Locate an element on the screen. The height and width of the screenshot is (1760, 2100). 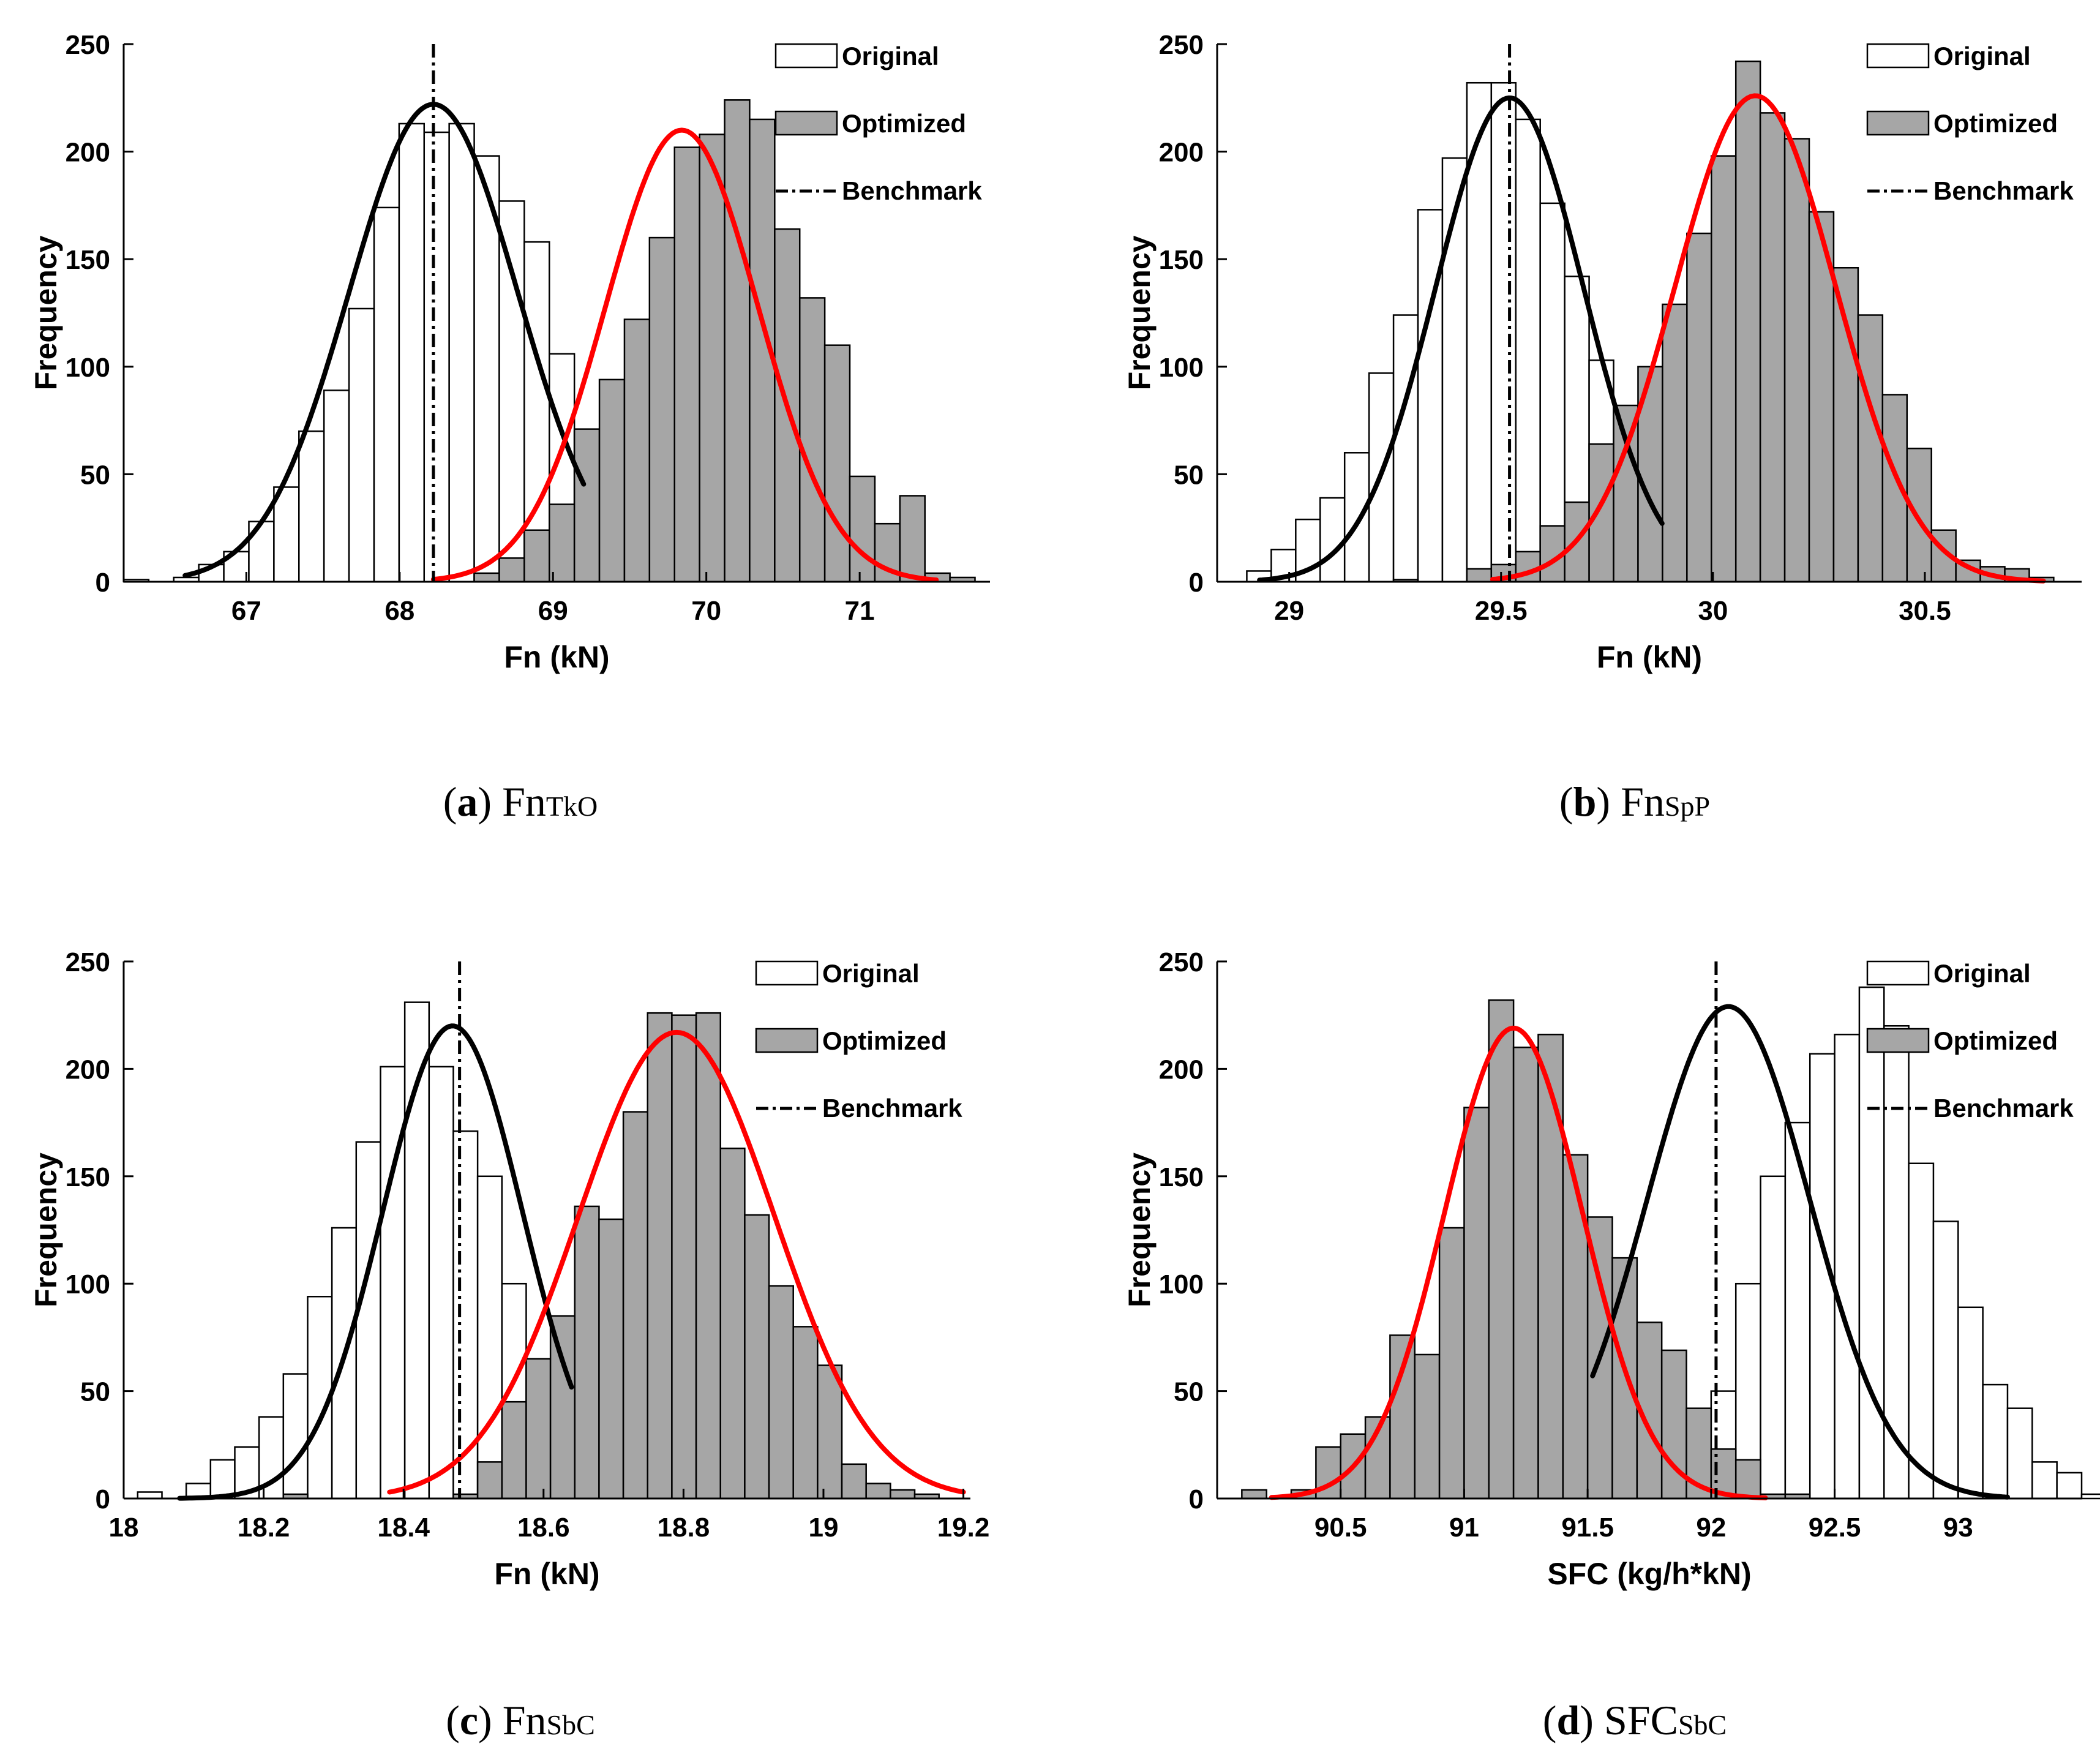
x-tick-label: 19 is located at coordinates (823, 1528).